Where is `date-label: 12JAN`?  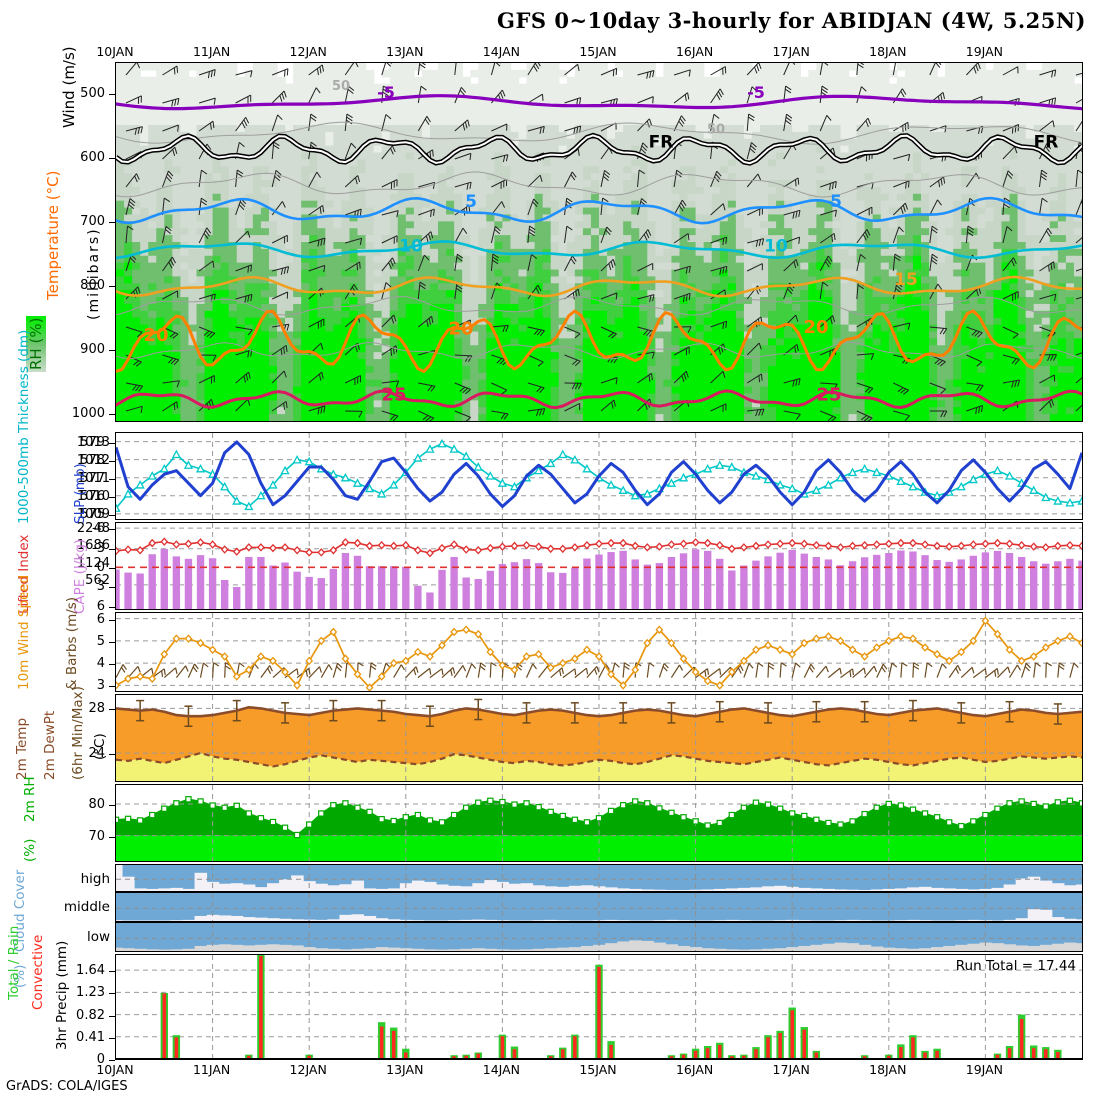 date-label: 12JAN is located at coordinates (308, 51).